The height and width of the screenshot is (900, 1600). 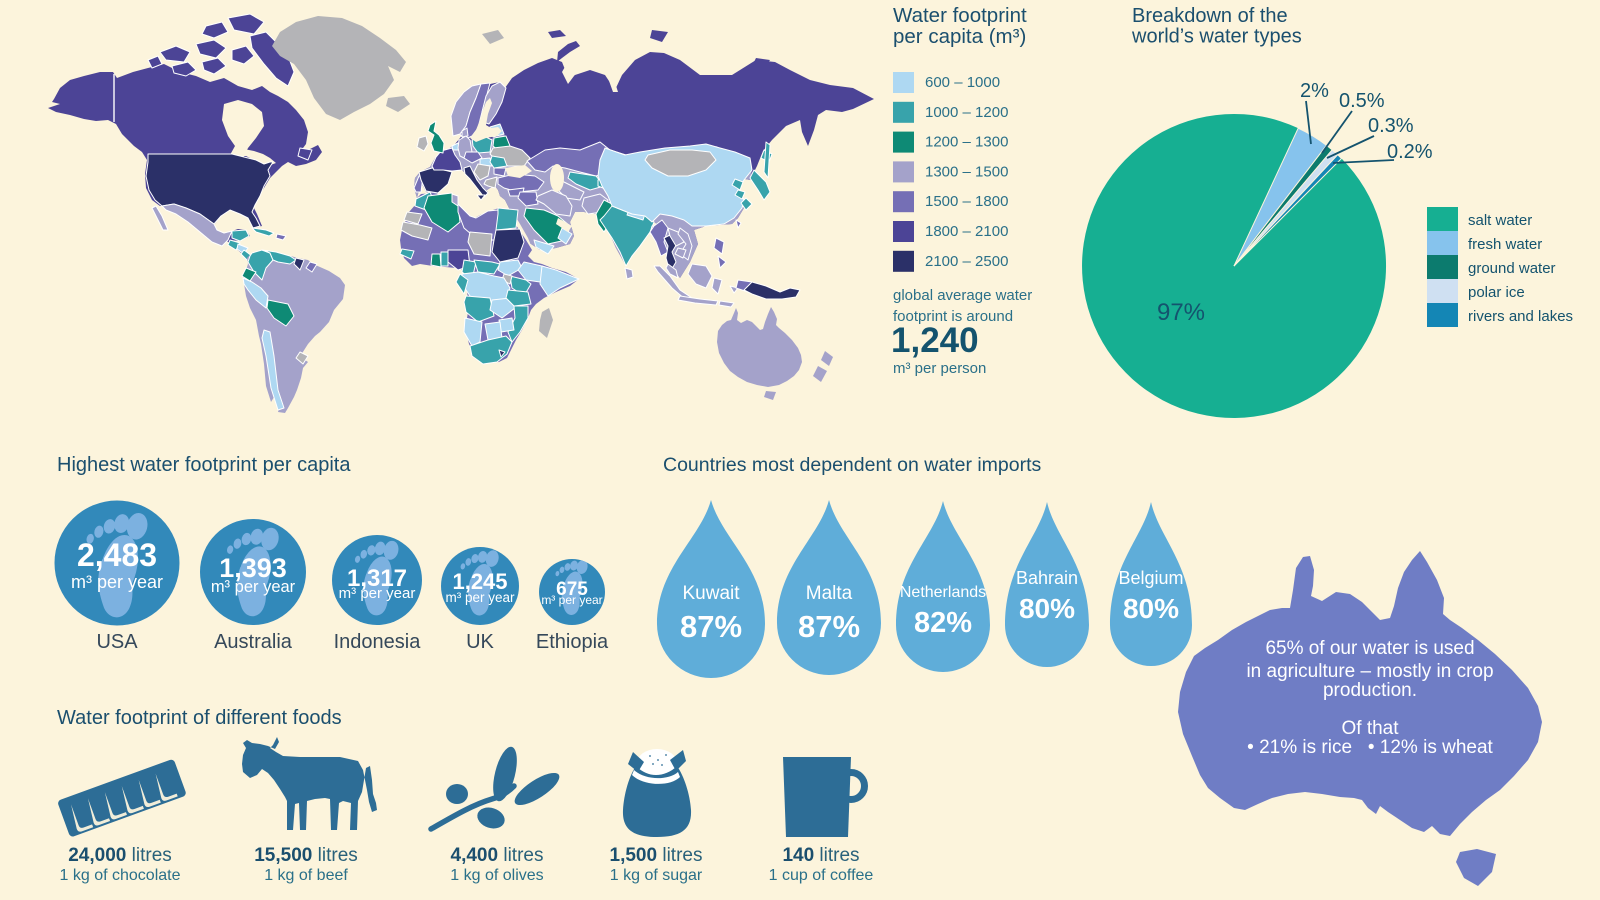 What do you see at coordinates (1520, 316) in the screenshot?
I see `svg-text: rivers and lakes` at bounding box center [1520, 316].